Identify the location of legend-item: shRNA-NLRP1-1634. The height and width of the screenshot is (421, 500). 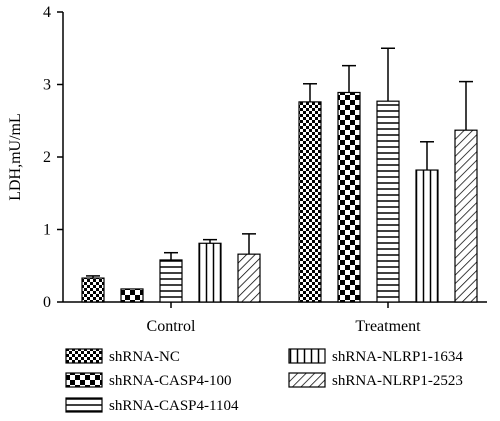
(375, 356).